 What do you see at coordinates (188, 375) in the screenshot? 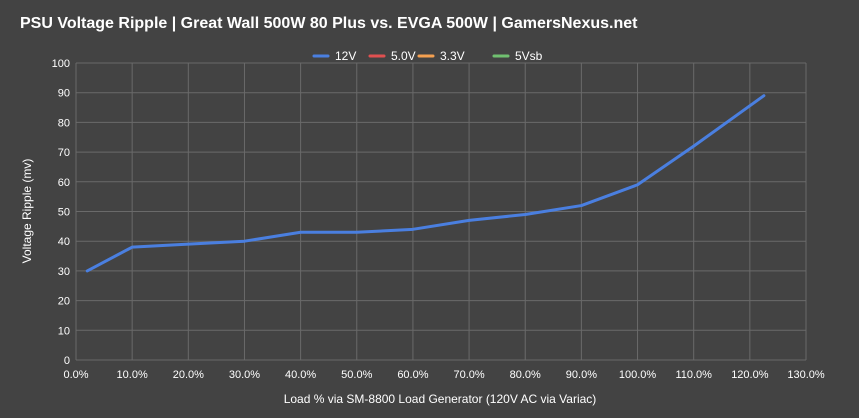
I see `x-tick-label: 20.0%` at bounding box center [188, 375].